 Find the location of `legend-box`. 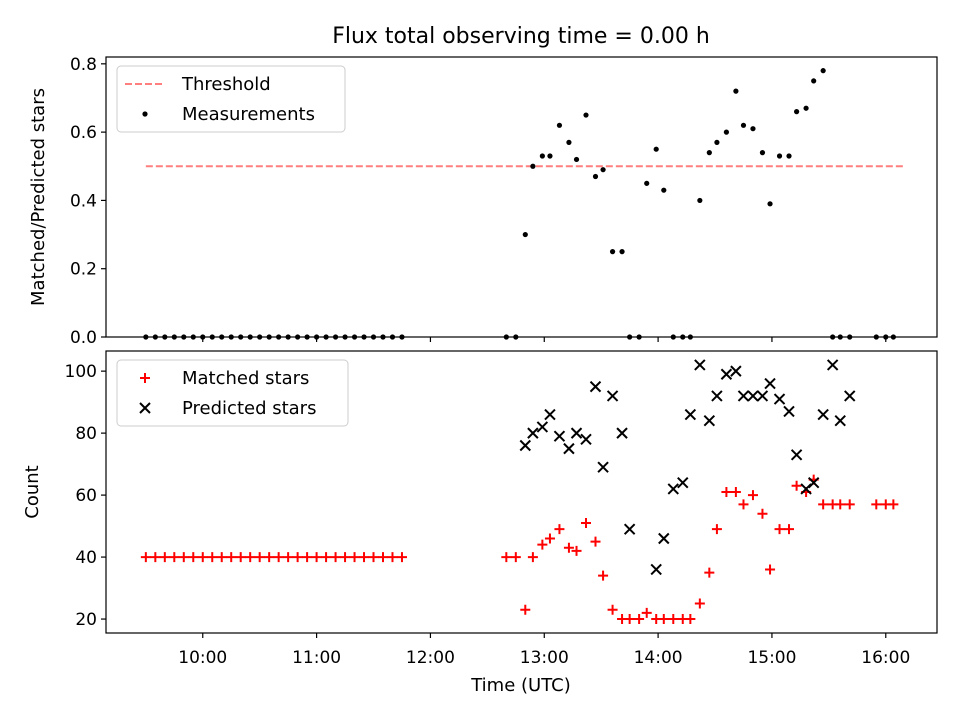

legend-box is located at coordinates (232, 393).